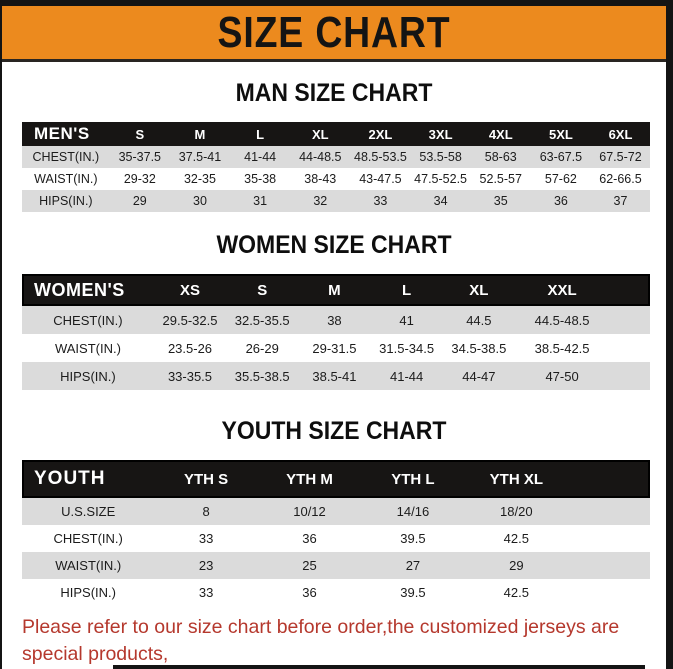  Describe the element at coordinates (320, 157) in the screenshot. I see `size-value-cell: 44-48.5` at that location.